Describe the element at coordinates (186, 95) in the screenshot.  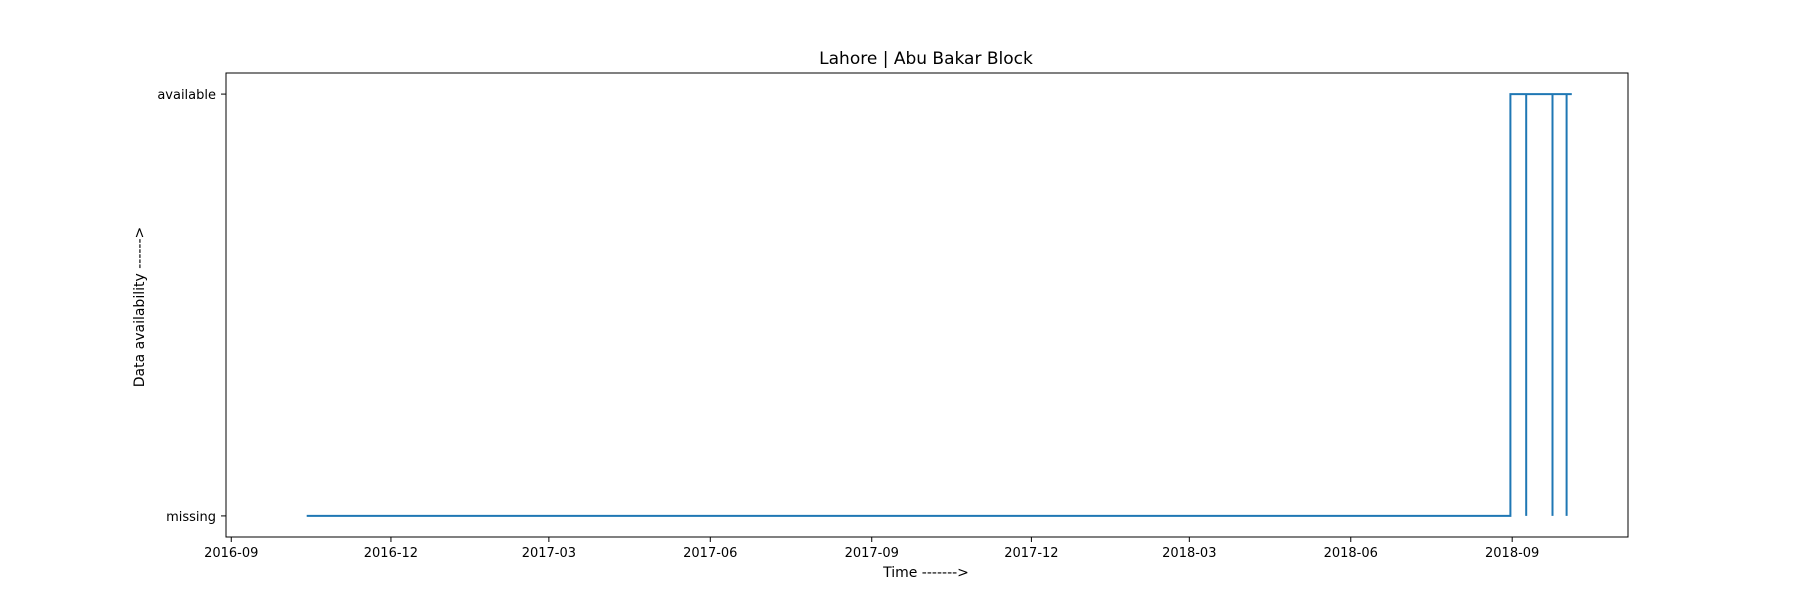
I see `y-tick-label: available` at that location.